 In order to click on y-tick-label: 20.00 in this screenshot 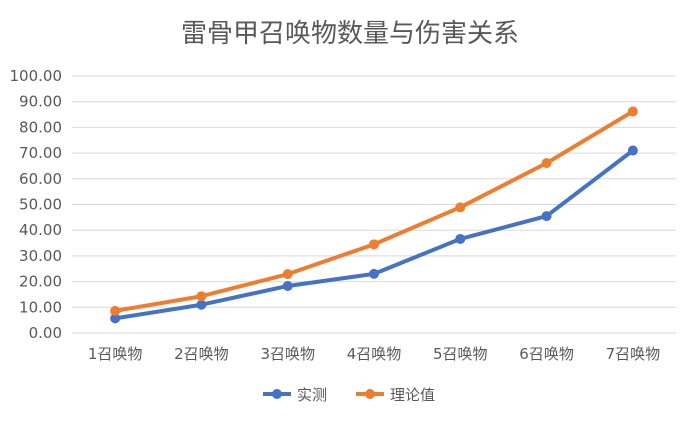, I will do `click(40, 282)`.